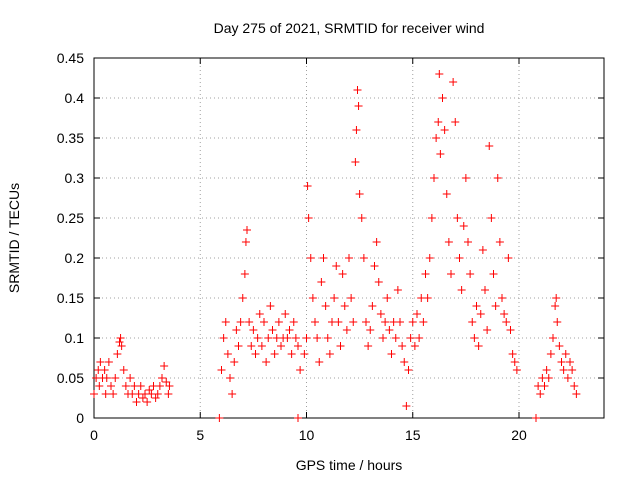 The width and height of the screenshot is (640, 480). What do you see at coordinates (75, 98) in the screenshot?
I see `y-tick-label: 0.4` at bounding box center [75, 98].